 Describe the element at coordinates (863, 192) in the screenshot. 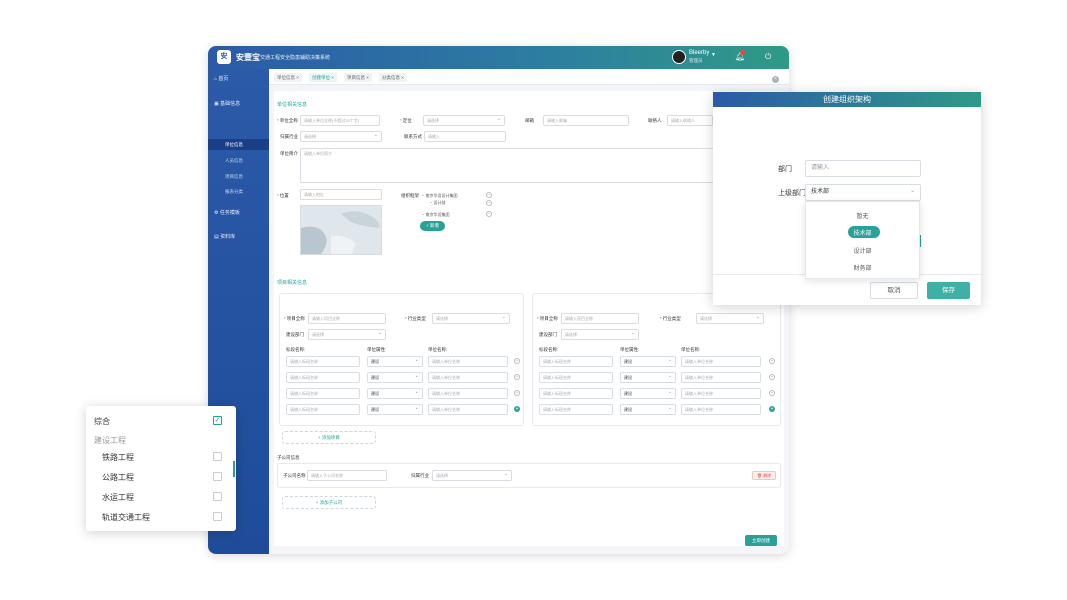

I see `parent-dept-select: 技术部 ⌄` at that location.